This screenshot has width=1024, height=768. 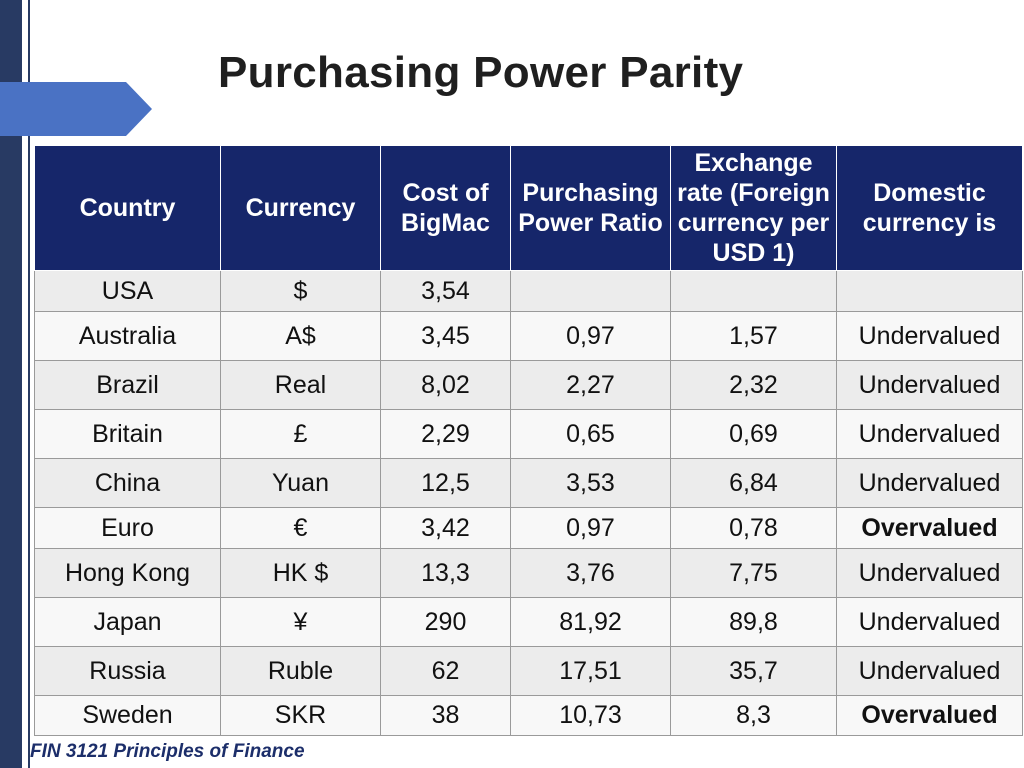 I want to click on cell-currency: $, so click(x=300, y=291).